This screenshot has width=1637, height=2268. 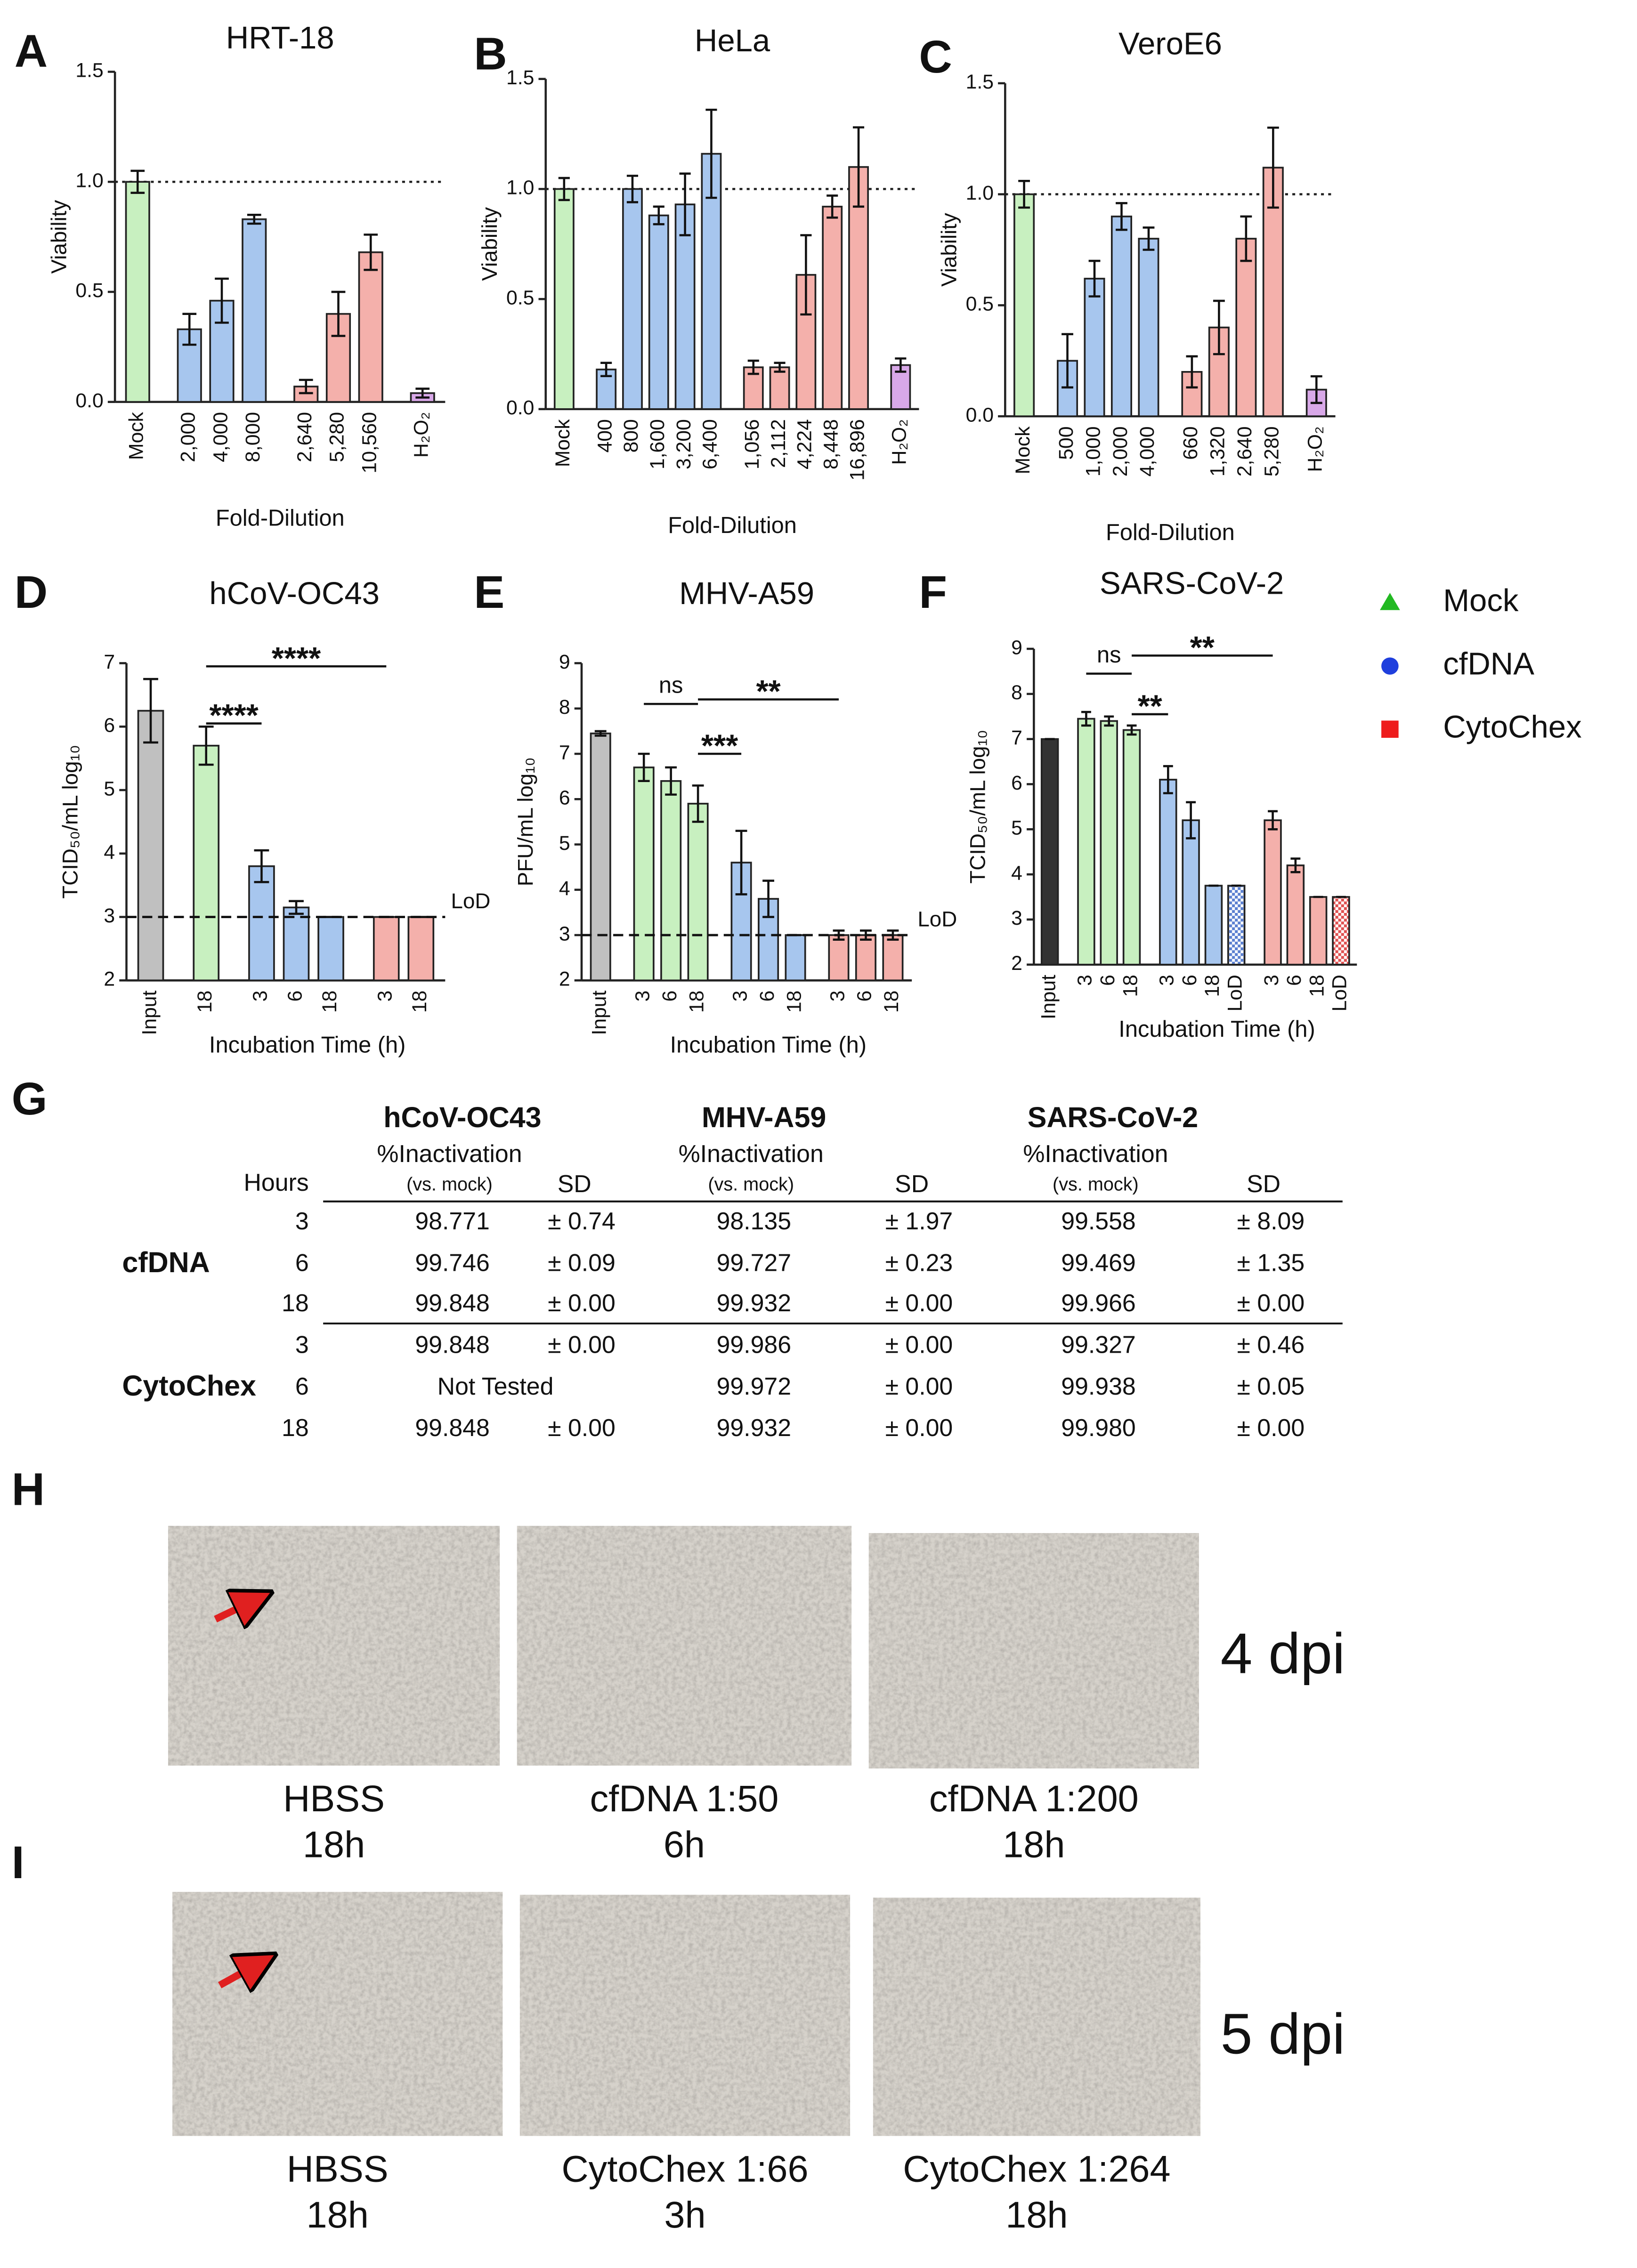 What do you see at coordinates (830, 444) in the screenshot?
I see `x-tick-label: 8,448` at bounding box center [830, 444].